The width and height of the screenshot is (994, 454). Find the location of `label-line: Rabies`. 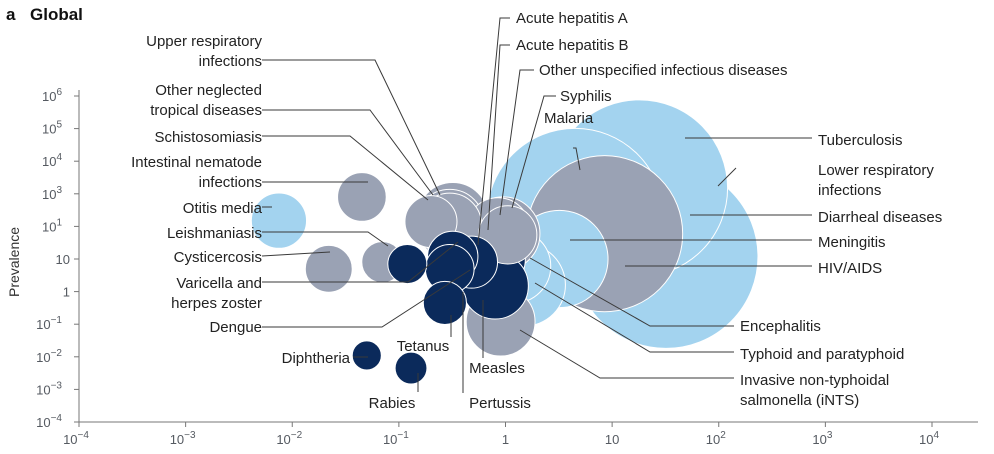

label-line: Rabies is located at coordinates (392, 403).